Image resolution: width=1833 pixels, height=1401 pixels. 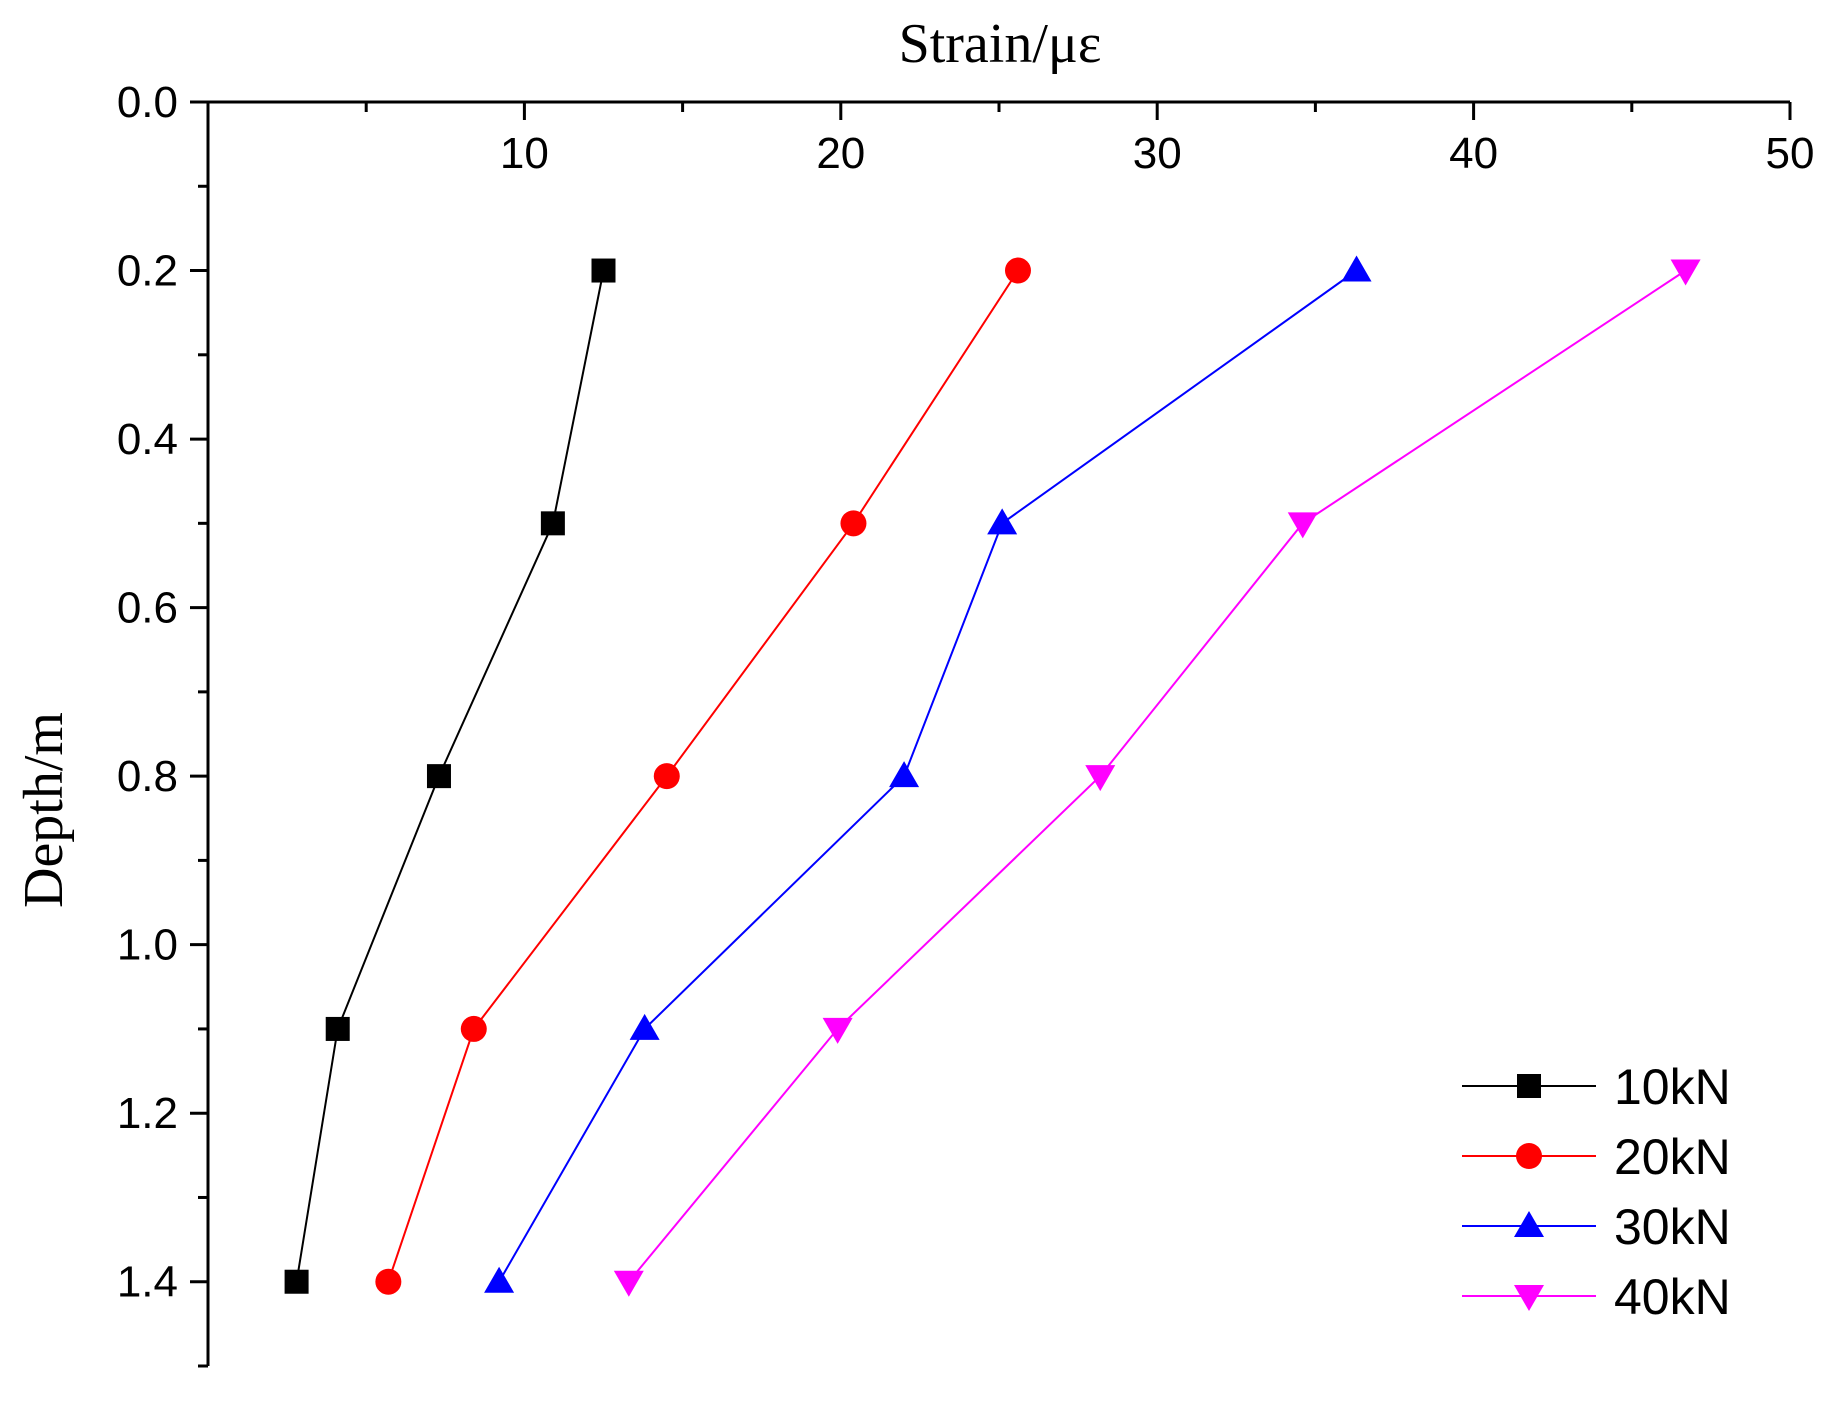 I want to click on x-tick-label: 30, so click(x=1157, y=153).